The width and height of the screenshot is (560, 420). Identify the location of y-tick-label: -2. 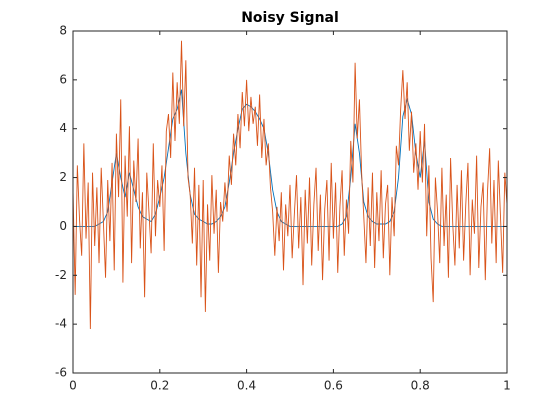
(61, 275).